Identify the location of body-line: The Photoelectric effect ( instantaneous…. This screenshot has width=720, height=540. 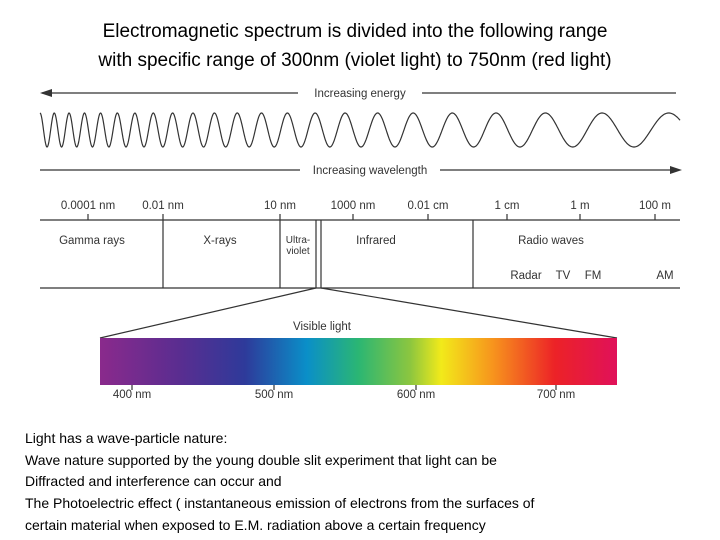
(280, 503).